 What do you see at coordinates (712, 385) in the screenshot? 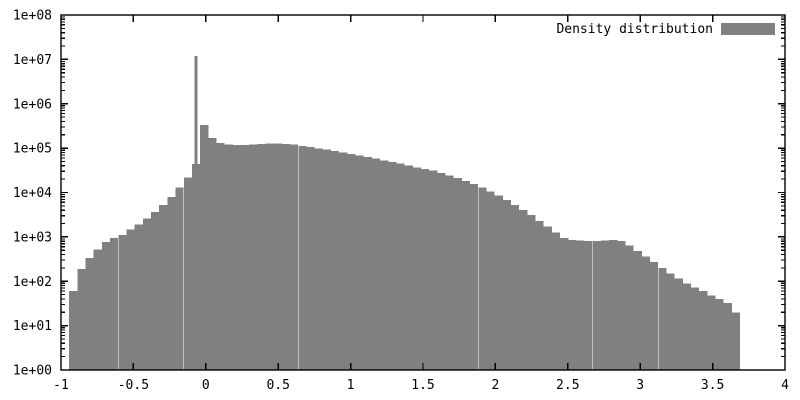
I see `x-axis-tick-label: 3.5` at bounding box center [712, 385].